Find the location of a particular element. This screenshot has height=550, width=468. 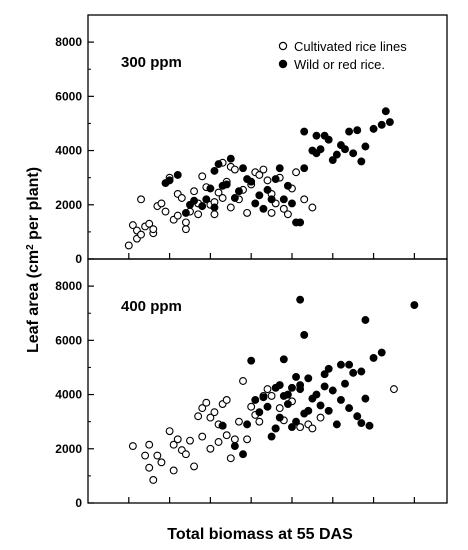

y-axis-title-main: Leaf area (cm is located at coordinates (33, 301).